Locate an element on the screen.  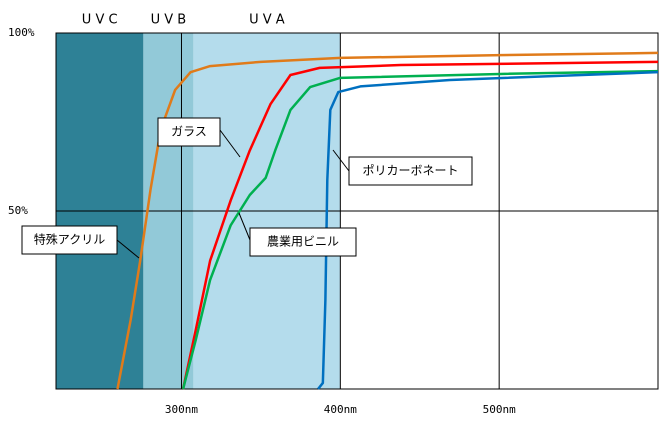
band-label: U V B is located at coordinates (169, 20).